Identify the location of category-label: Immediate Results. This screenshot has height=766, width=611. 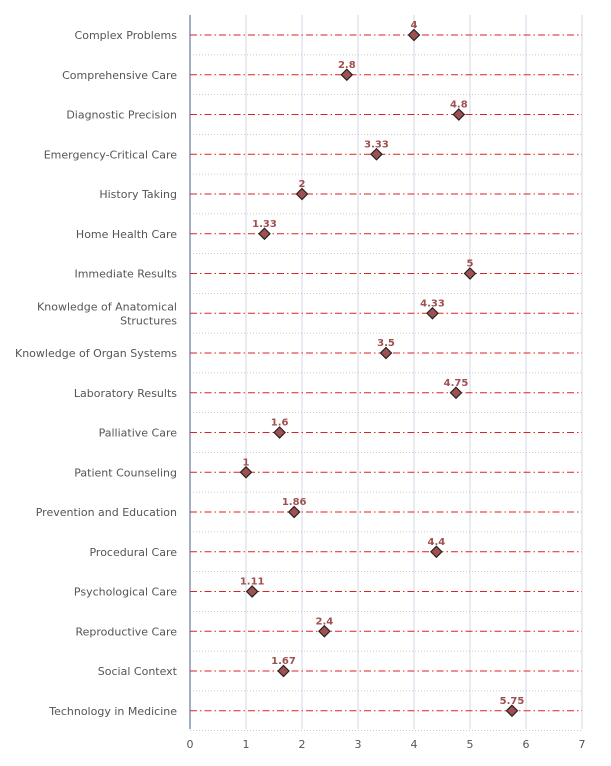
(125, 274).